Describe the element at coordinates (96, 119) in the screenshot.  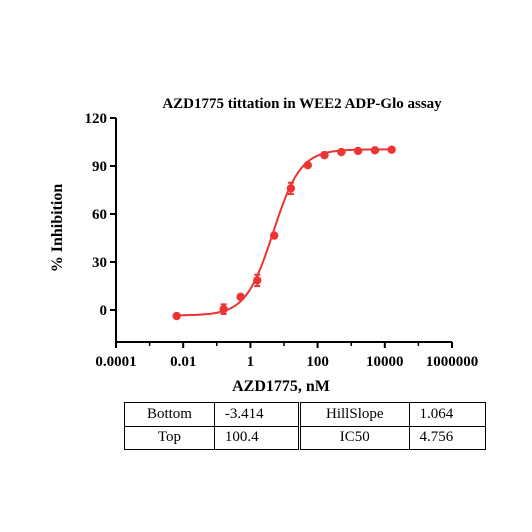
I see `y-tick-label: 120` at that location.